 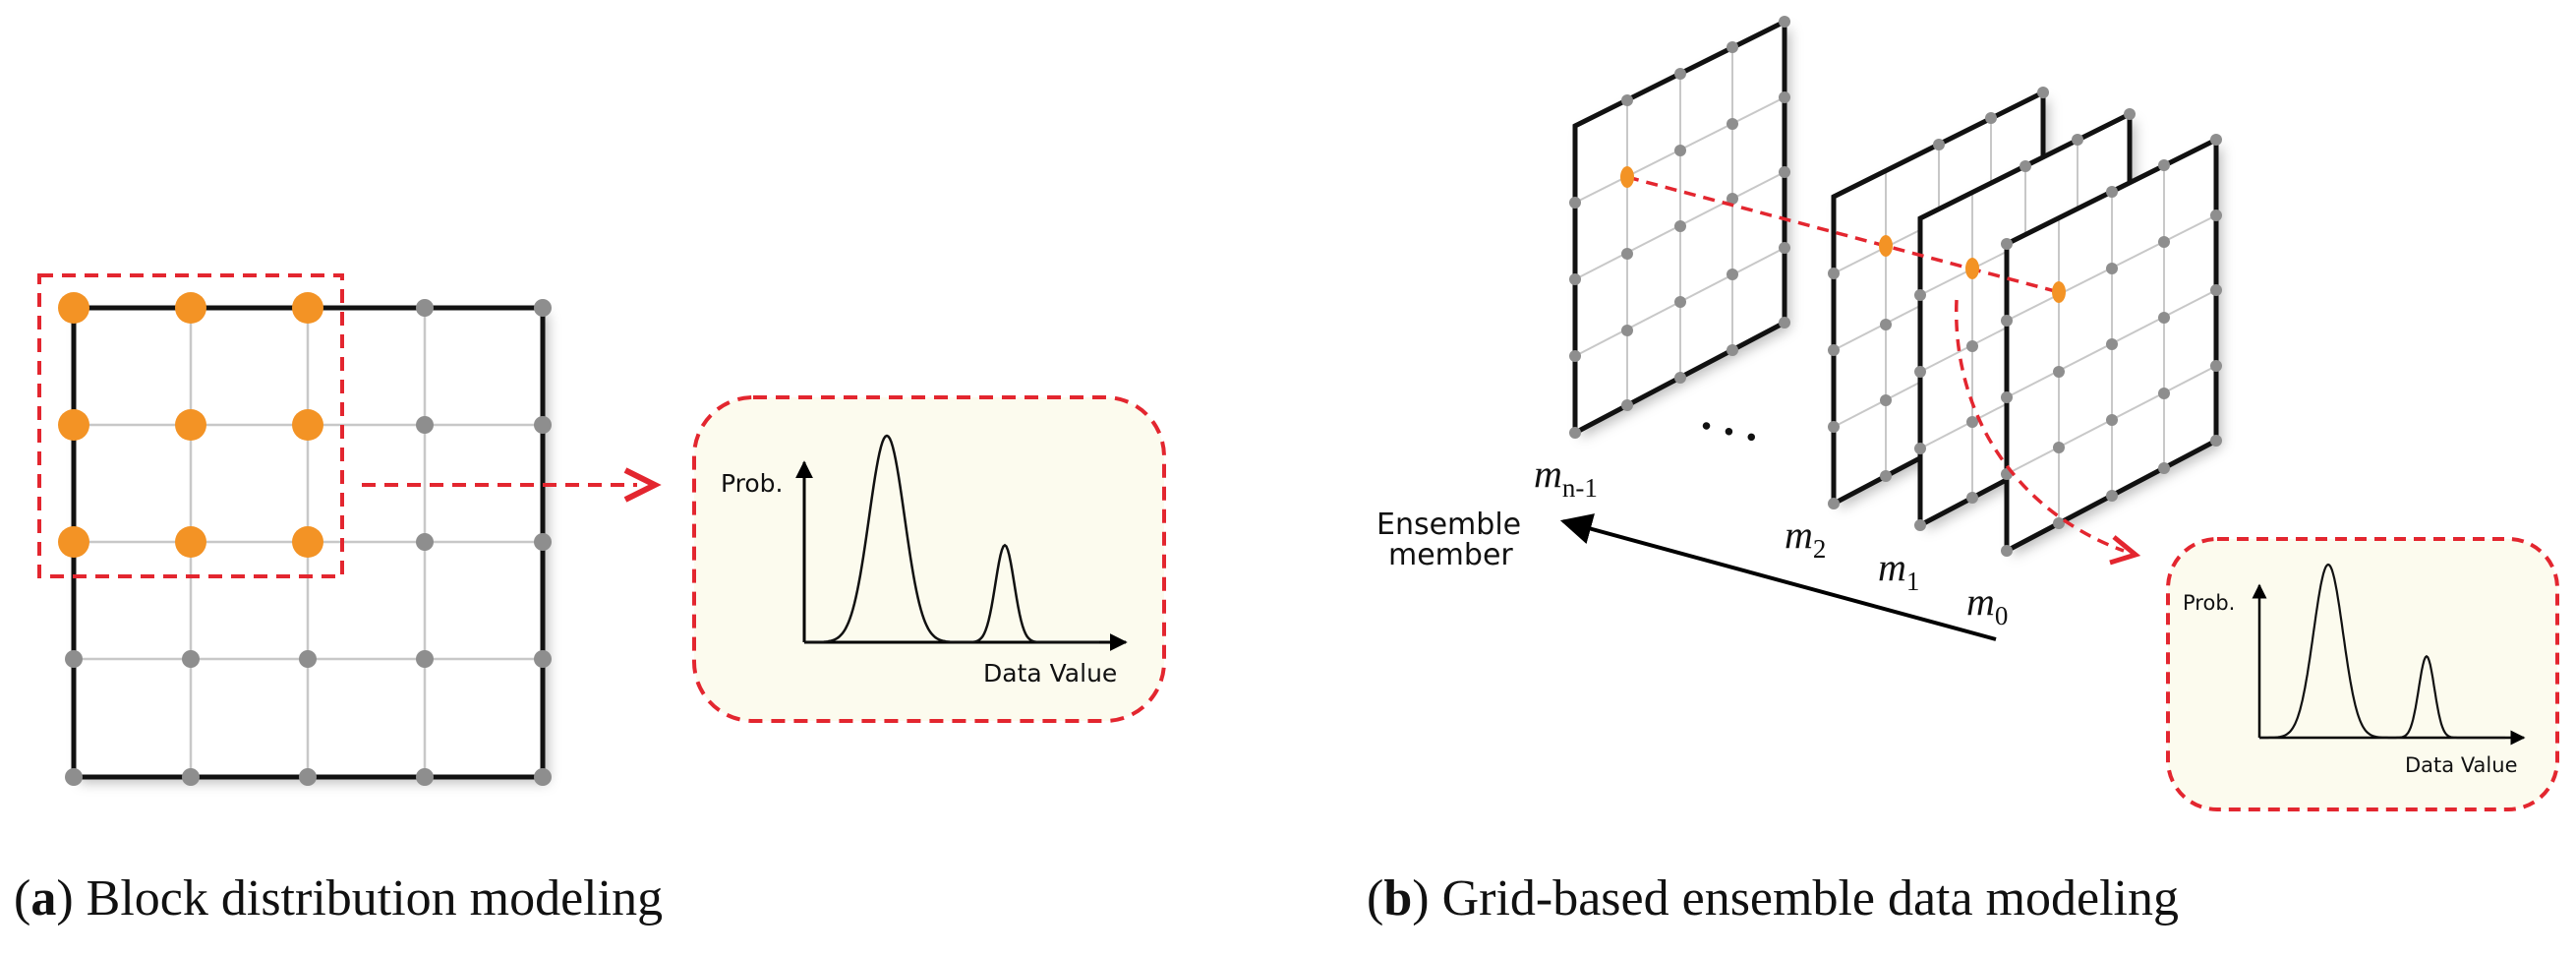 I want to click on grid-points, so click(x=308, y=542).